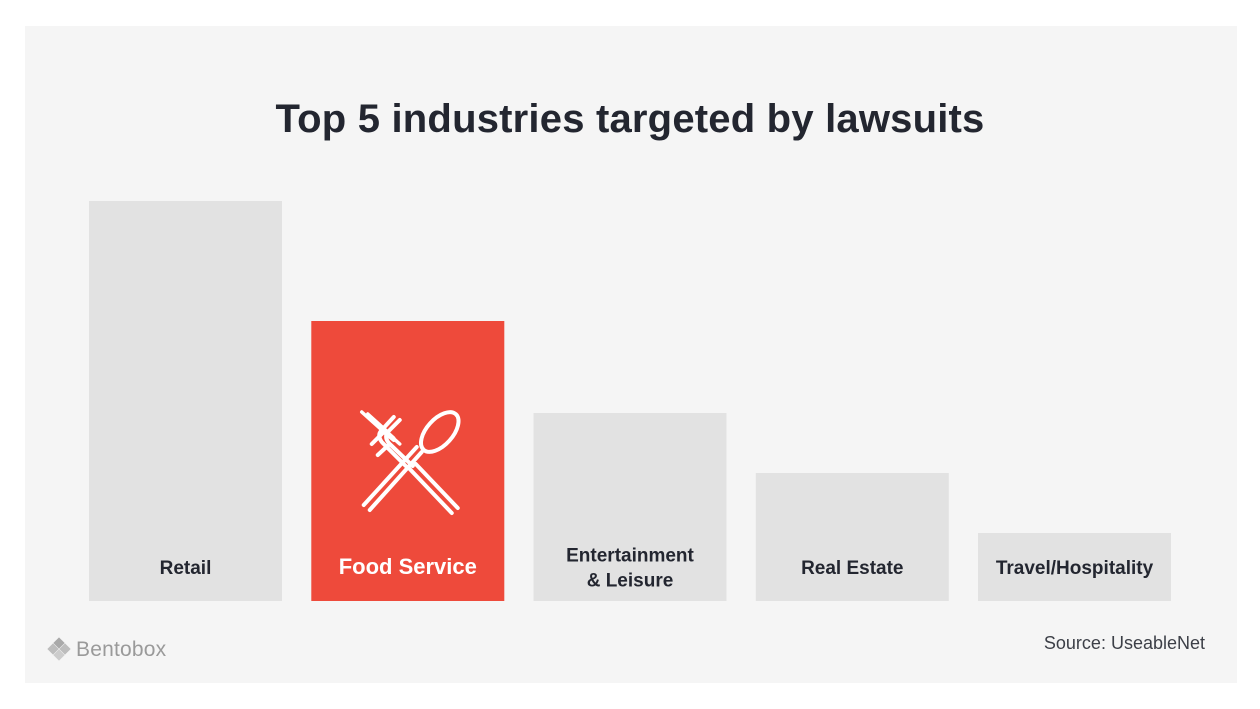 The width and height of the screenshot is (1260, 709). I want to click on bar-label: Retail, so click(186, 568).